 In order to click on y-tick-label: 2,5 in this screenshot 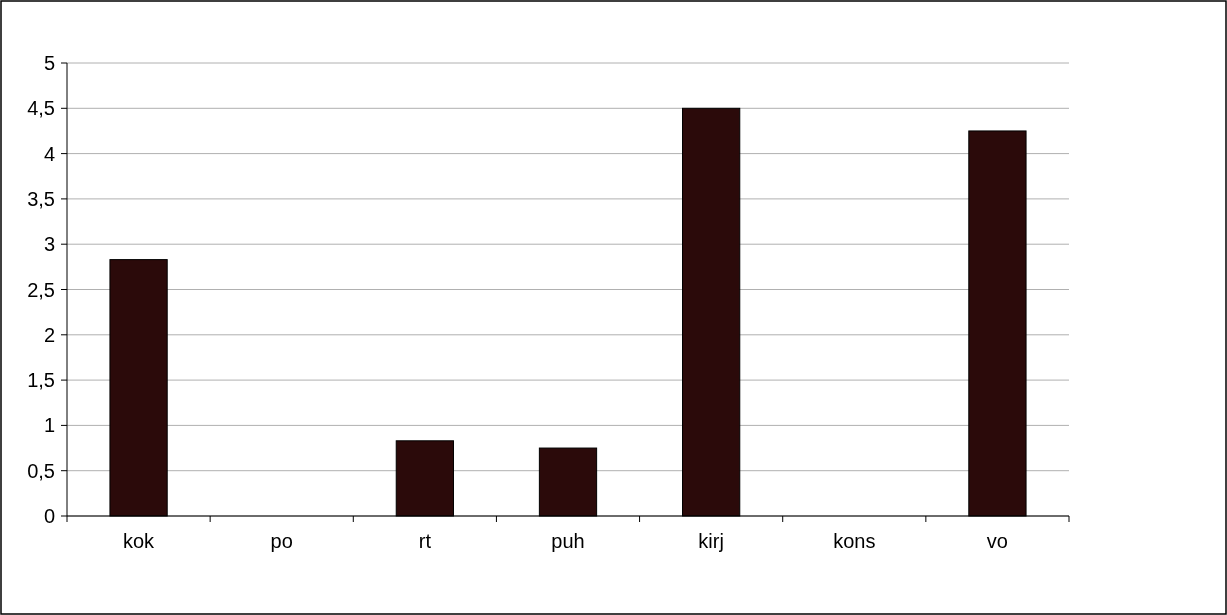, I will do `click(41, 289)`.